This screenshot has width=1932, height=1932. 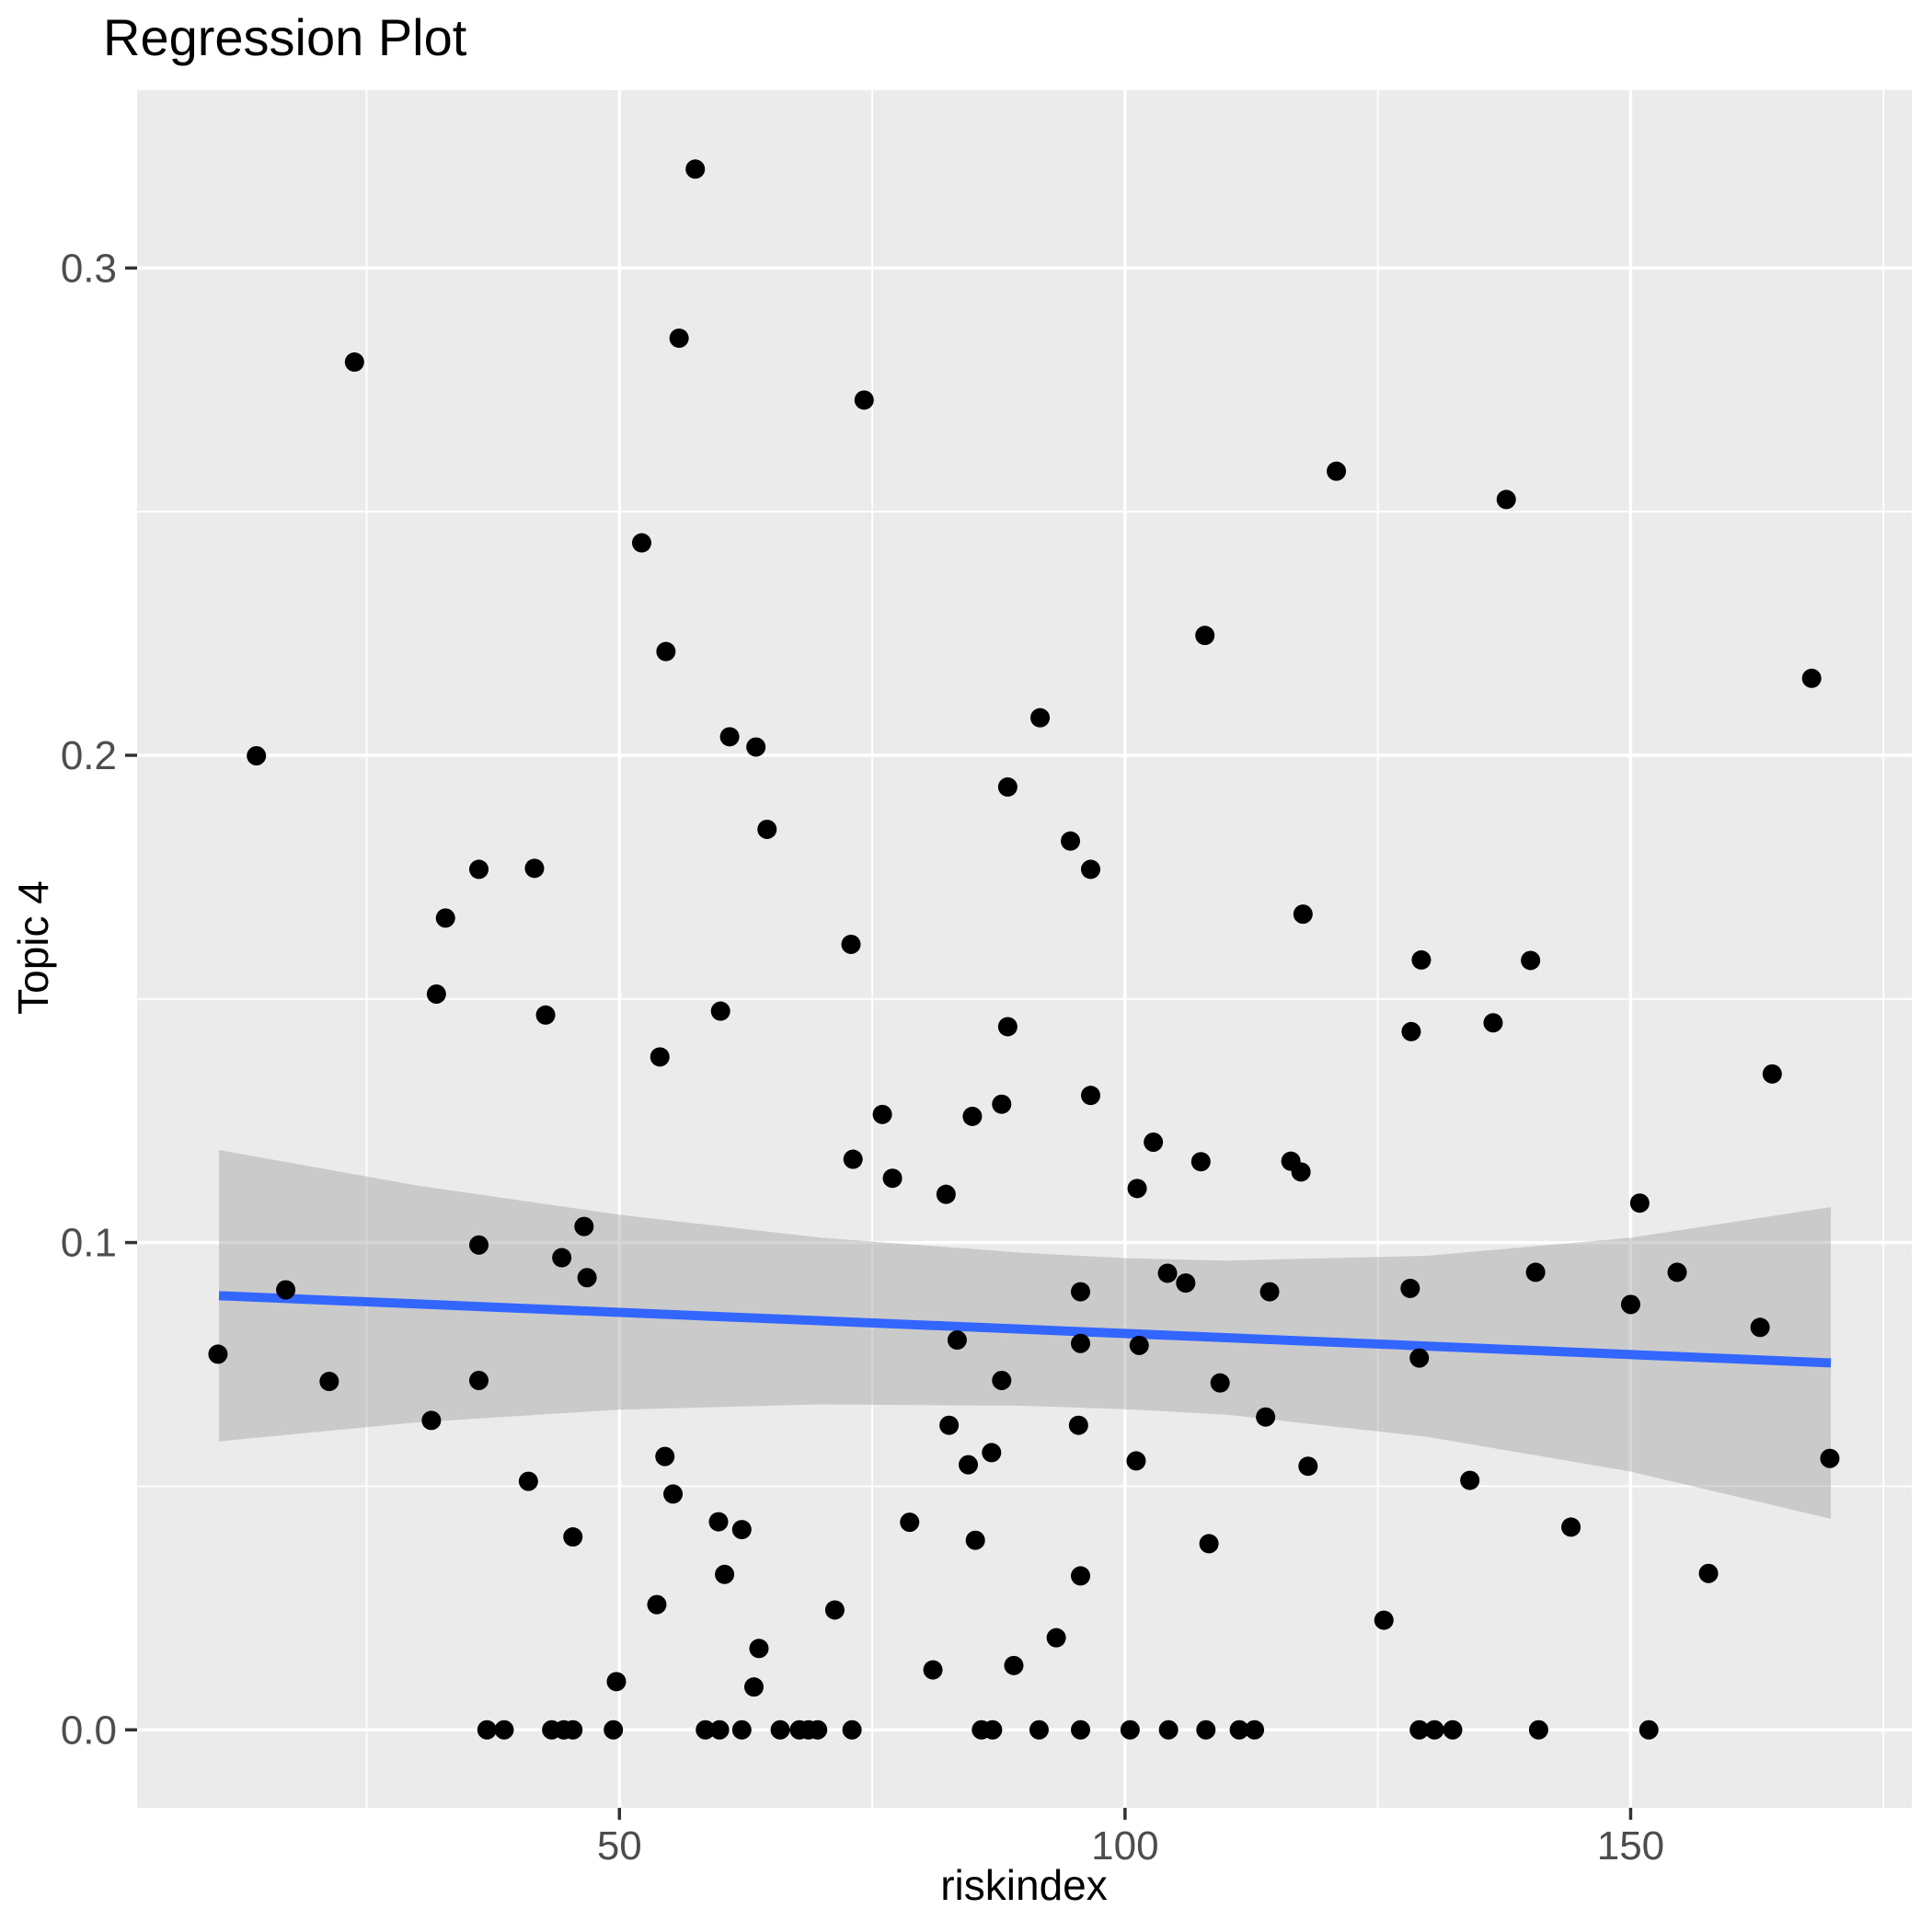 What do you see at coordinates (1630, 1846) in the screenshot?
I see `x-tick-label: 150` at bounding box center [1630, 1846].